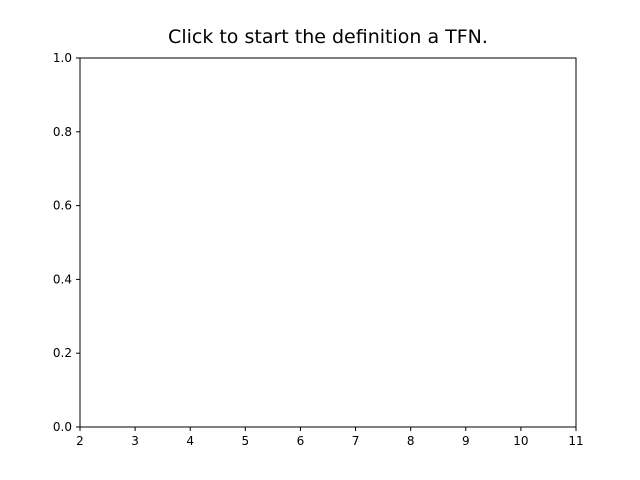 Image resolution: width=640 pixels, height=480 pixels. What do you see at coordinates (135, 441) in the screenshot?
I see `x-tick-label: 3` at bounding box center [135, 441].